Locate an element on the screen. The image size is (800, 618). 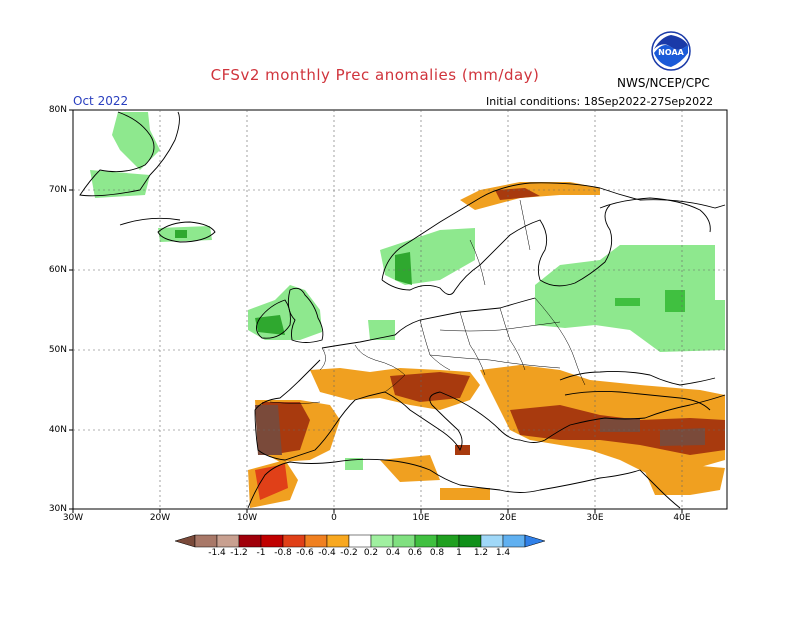
algeria-wet-patch is located at coordinates (354, 464).